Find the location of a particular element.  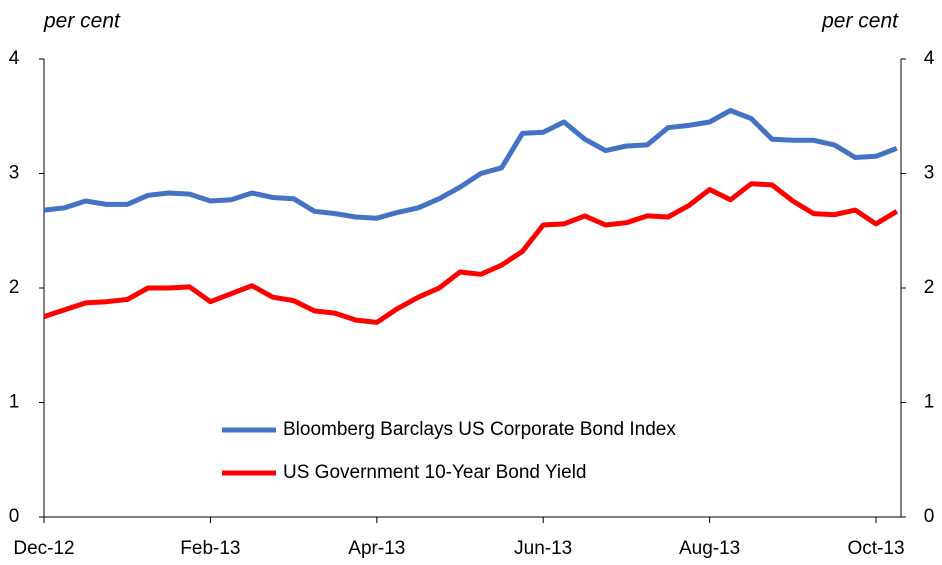

x-tick-label: Aug-13 is located at coordinates (709, 548).